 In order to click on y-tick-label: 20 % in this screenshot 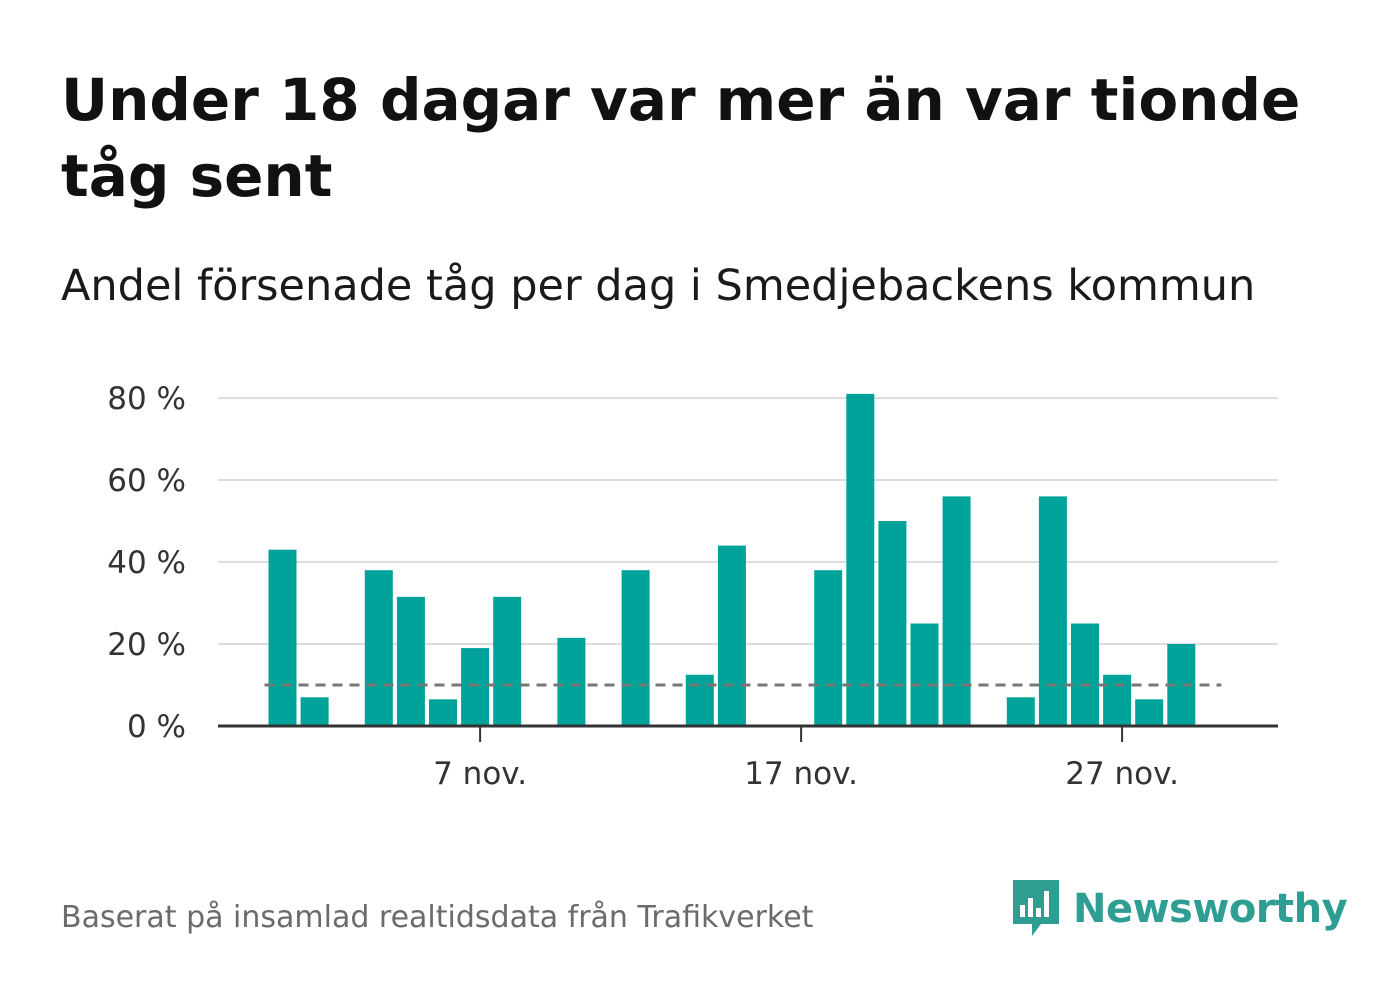, I will do `click(146, 645)`.